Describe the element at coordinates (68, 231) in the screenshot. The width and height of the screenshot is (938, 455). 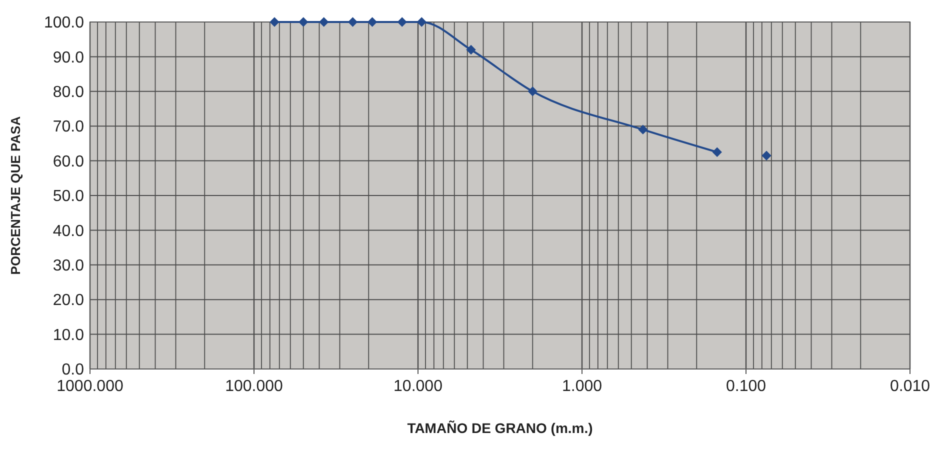
I see `y-tick-label: 40.0` at that location.